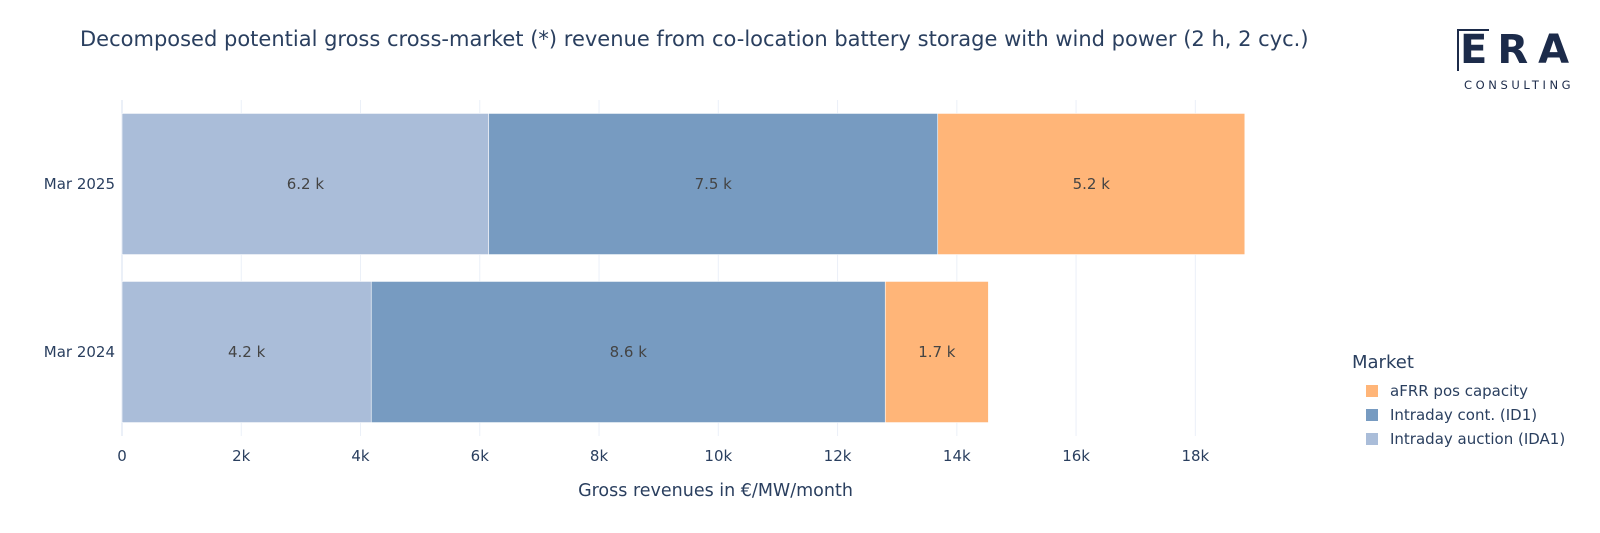  What do you see at coordinates (599, 456) in the screenshot?
I see `x-tick-label: 8k` at bounding box center [599, 456].